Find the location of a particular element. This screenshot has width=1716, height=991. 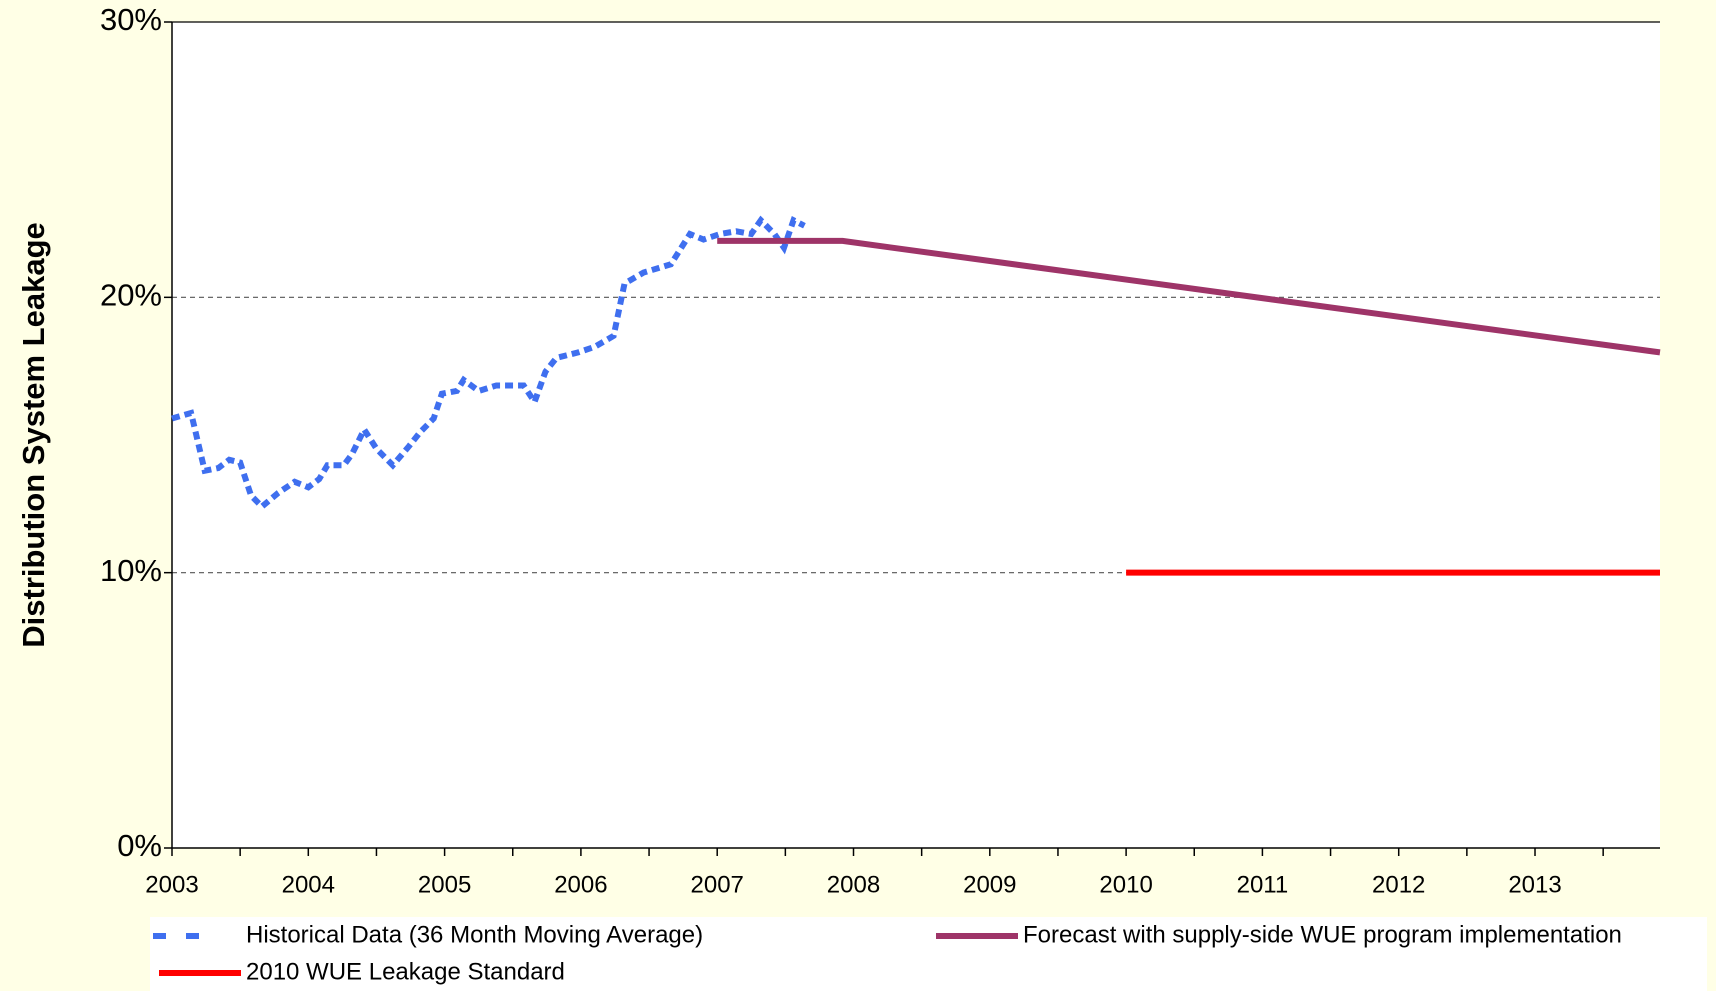

x-tick-label: 2009 is located at coordinates (989, 884).